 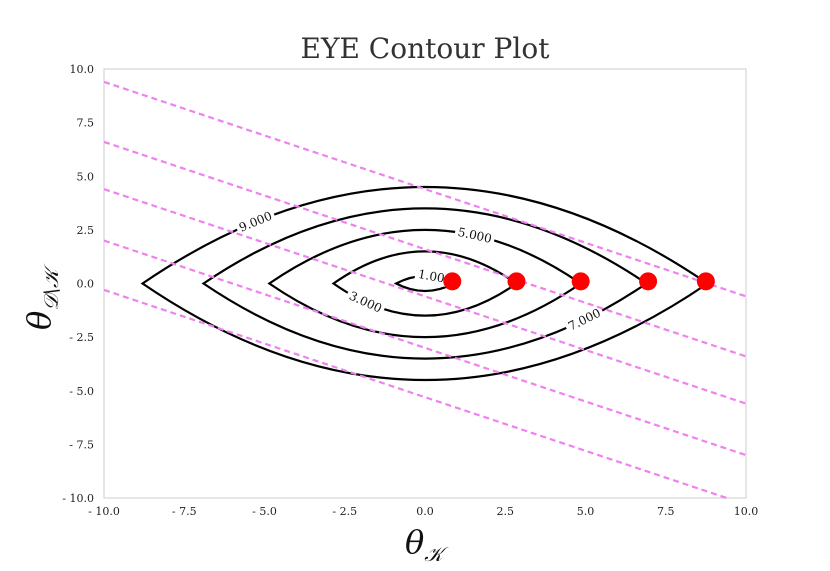 I want to click on x-axis-label-sub: 𝒦, so click(x=436, y=554).